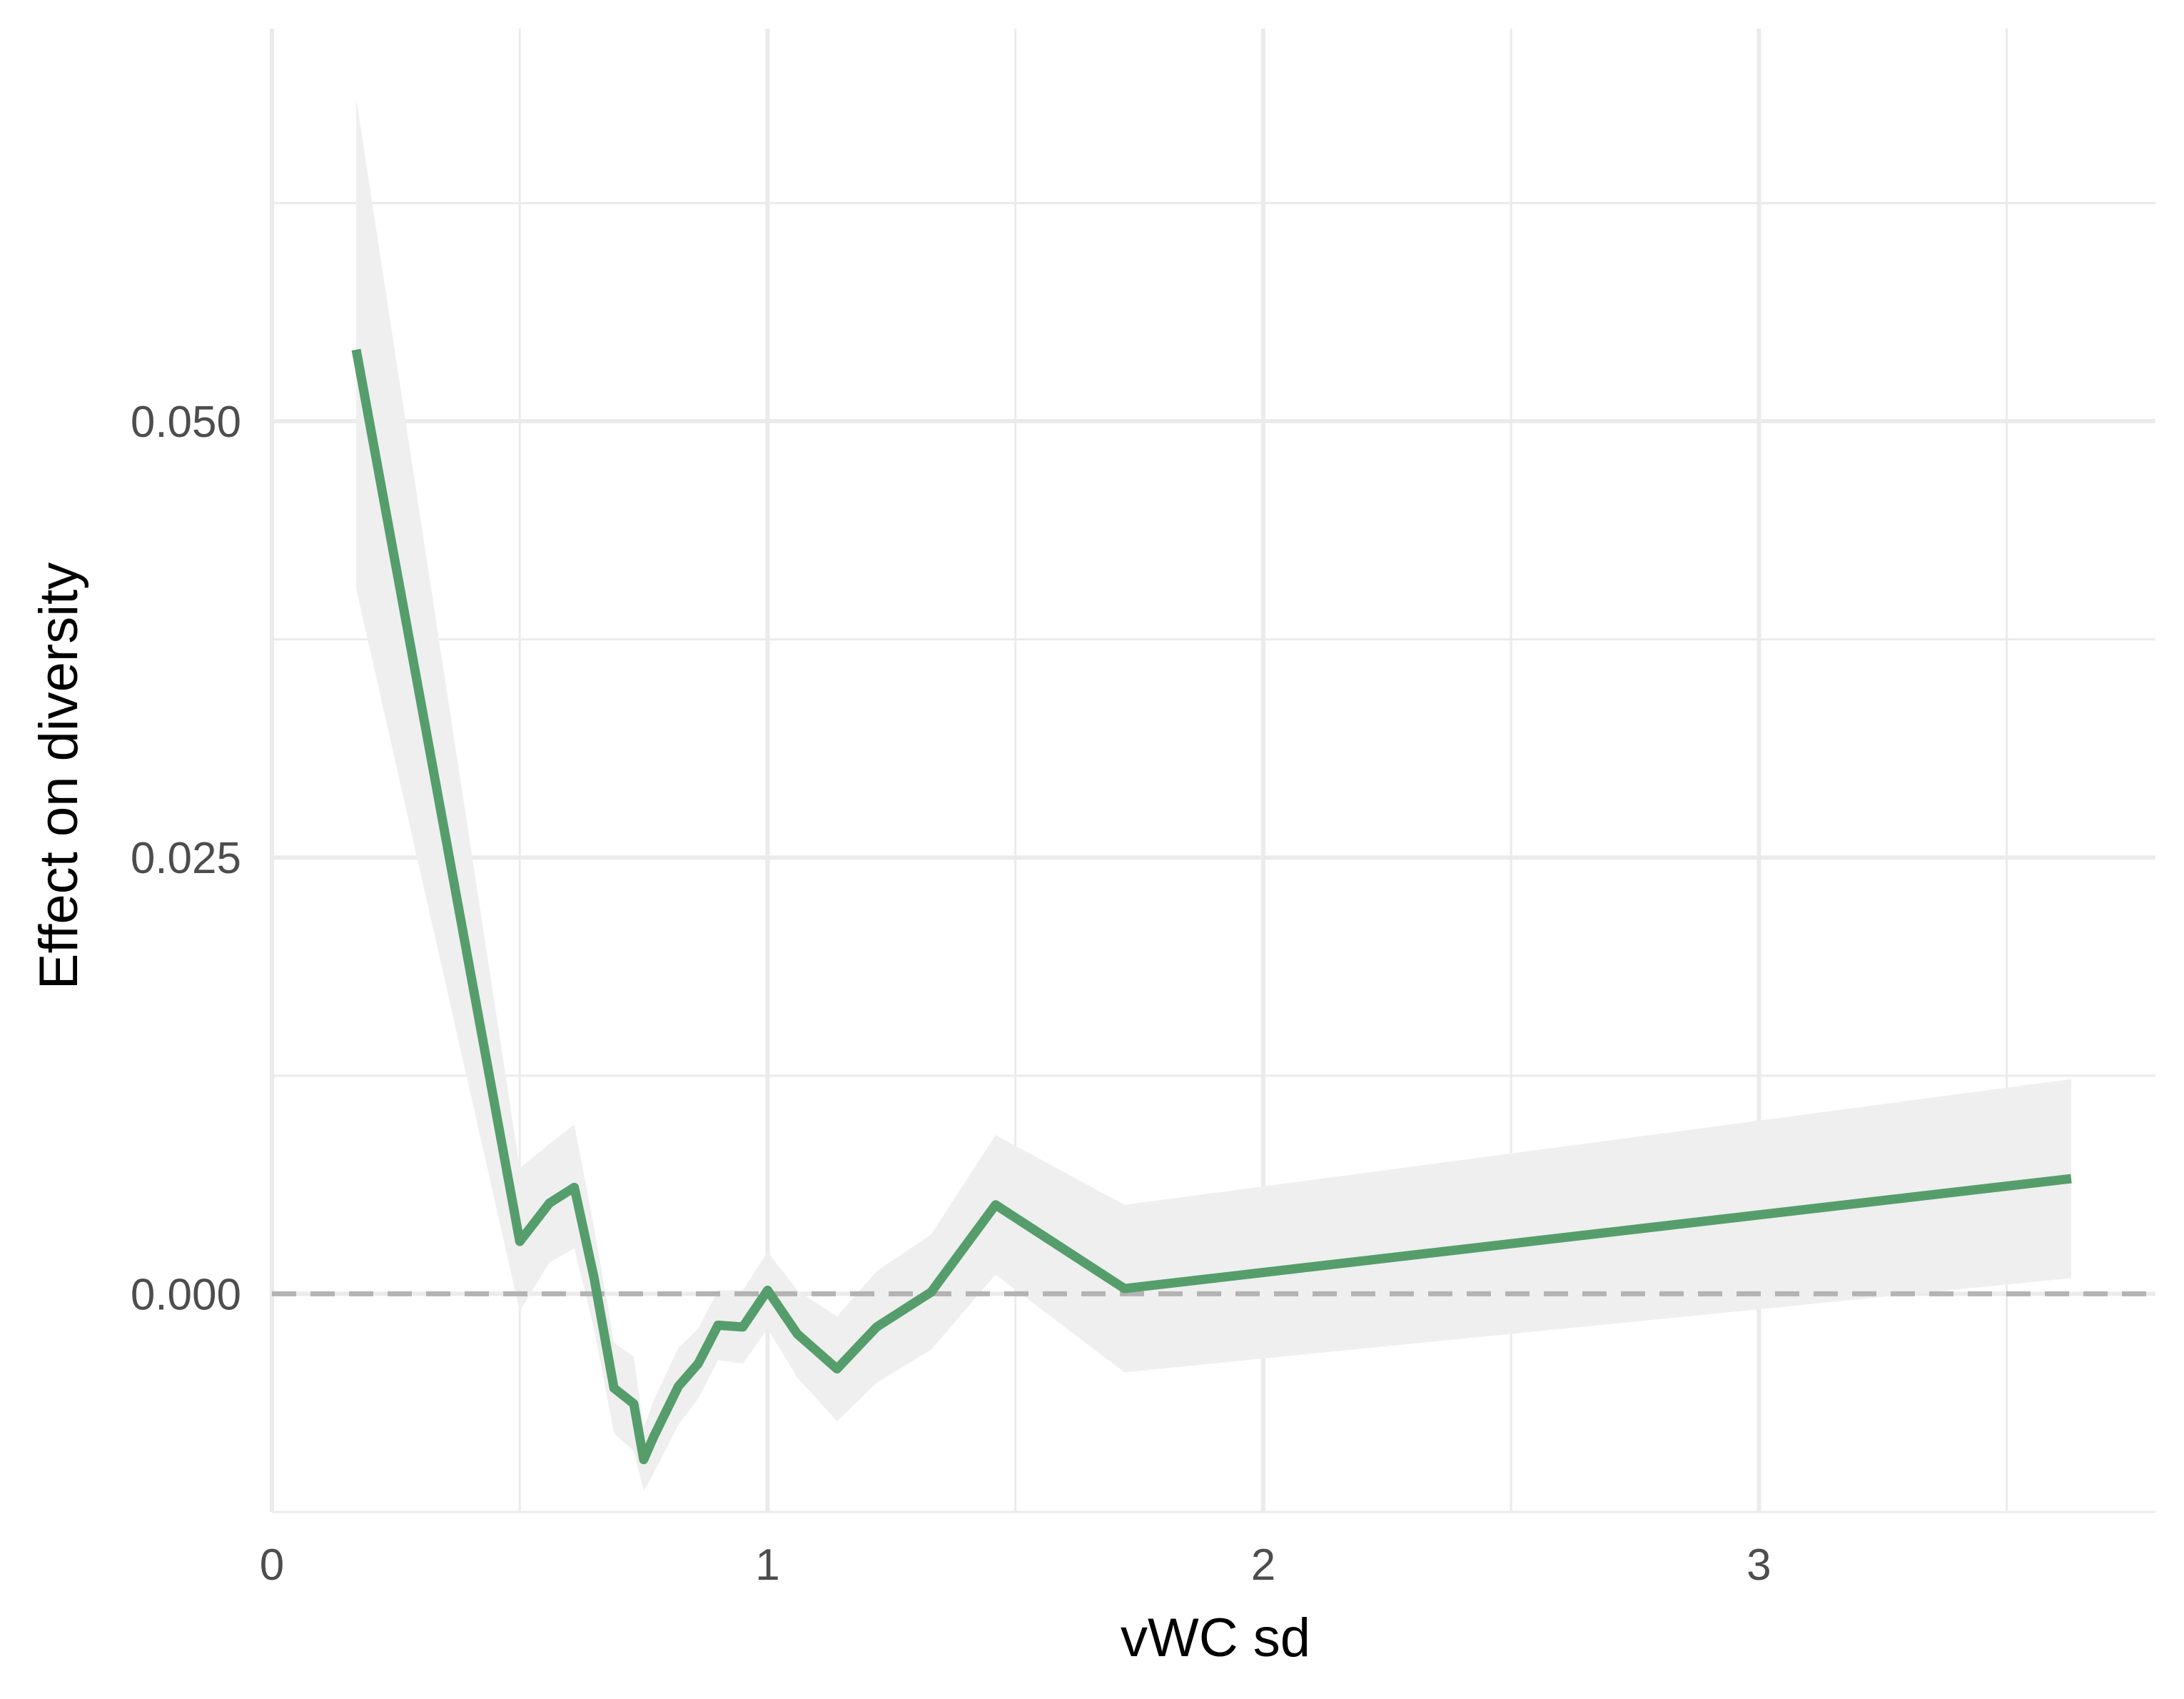  I want to click on y-tick-label: 0.025, so click(186, 858).